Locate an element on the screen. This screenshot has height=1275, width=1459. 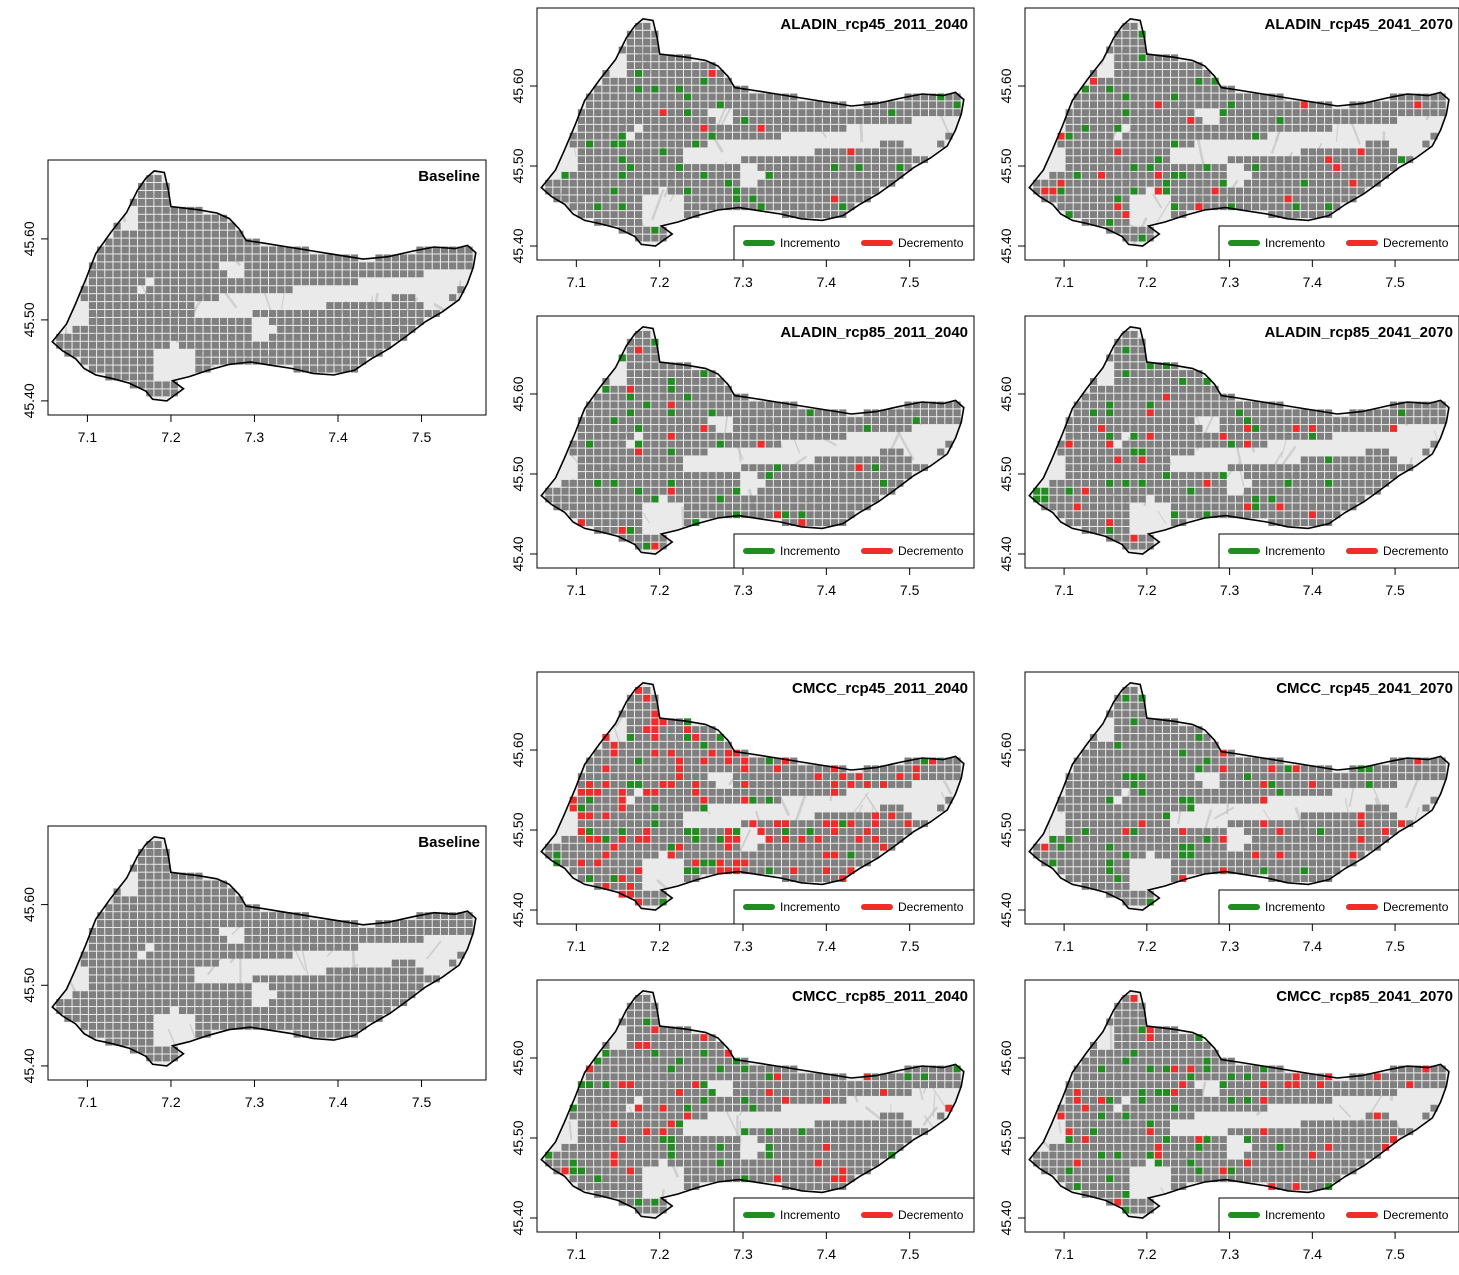
hillshade-ridge is located at coordinates (947, 788).